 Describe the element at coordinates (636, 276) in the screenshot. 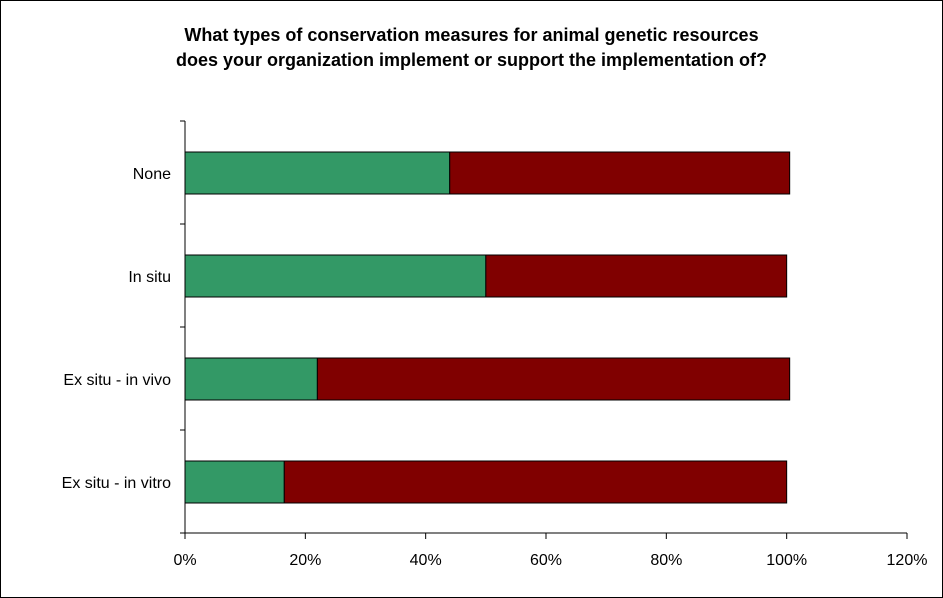

I see `bar-segment-series-2-in-situ` at that location.